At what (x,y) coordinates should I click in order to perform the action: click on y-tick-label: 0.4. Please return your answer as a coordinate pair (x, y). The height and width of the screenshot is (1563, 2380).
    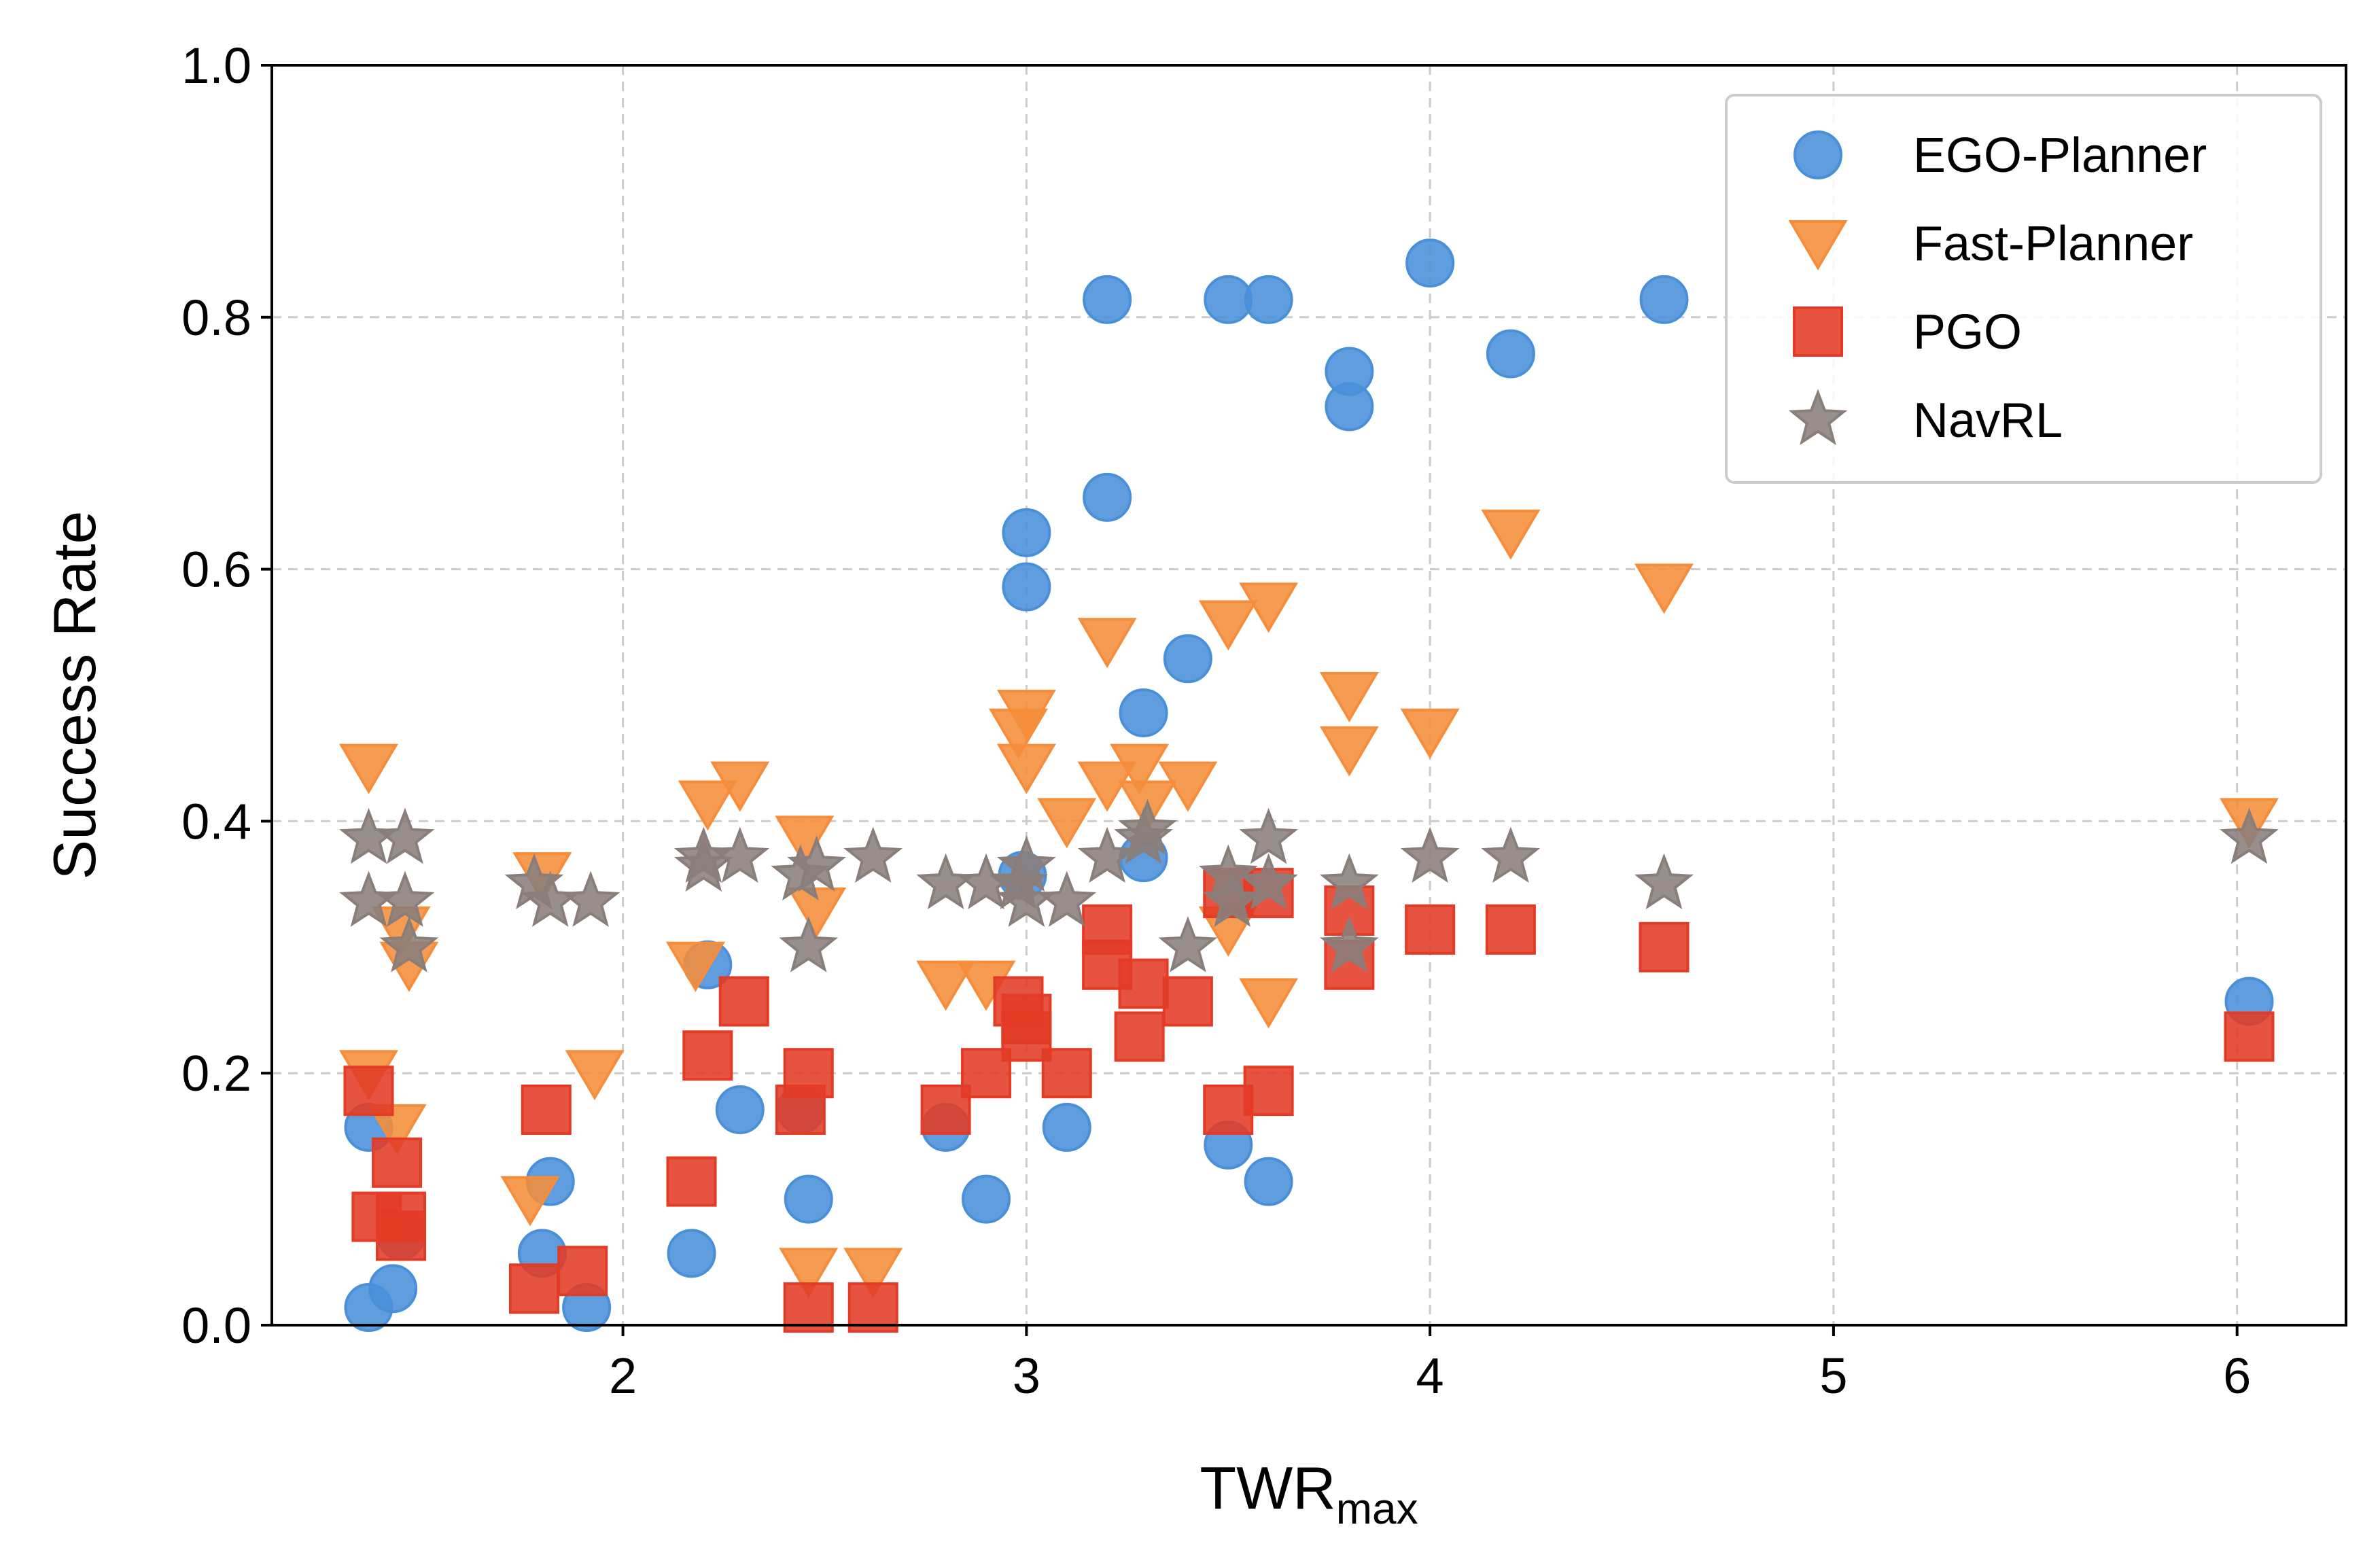
    Looking at the image, I should click on (216, 821).